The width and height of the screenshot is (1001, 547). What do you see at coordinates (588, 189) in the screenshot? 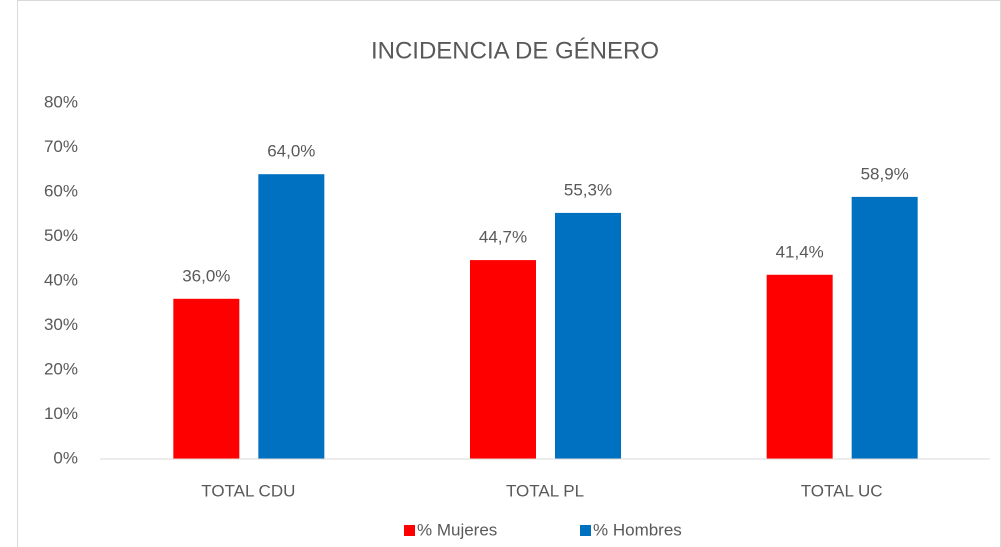
I see `value-label: 55,3%` at bounding box center [588, 189].